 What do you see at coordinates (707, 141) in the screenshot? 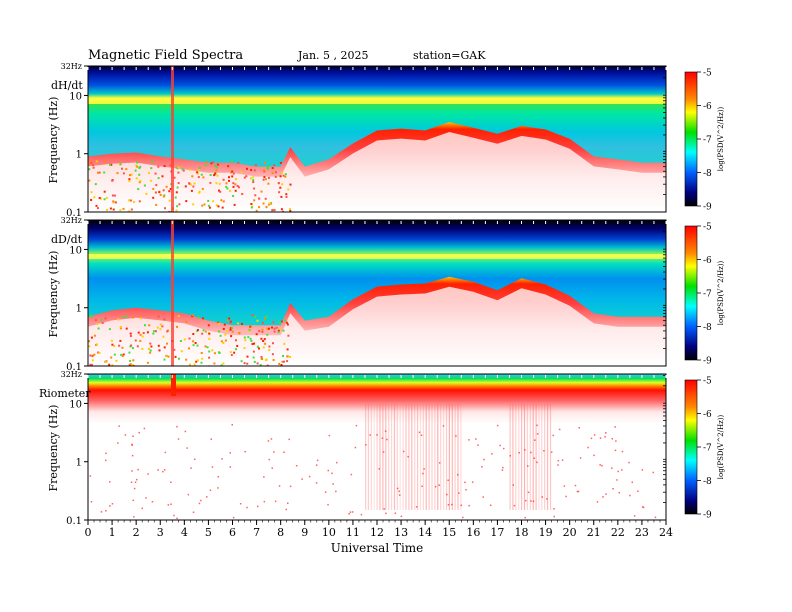
I see `colorbar-tick-label: -7` at bounding box center [707, 141].